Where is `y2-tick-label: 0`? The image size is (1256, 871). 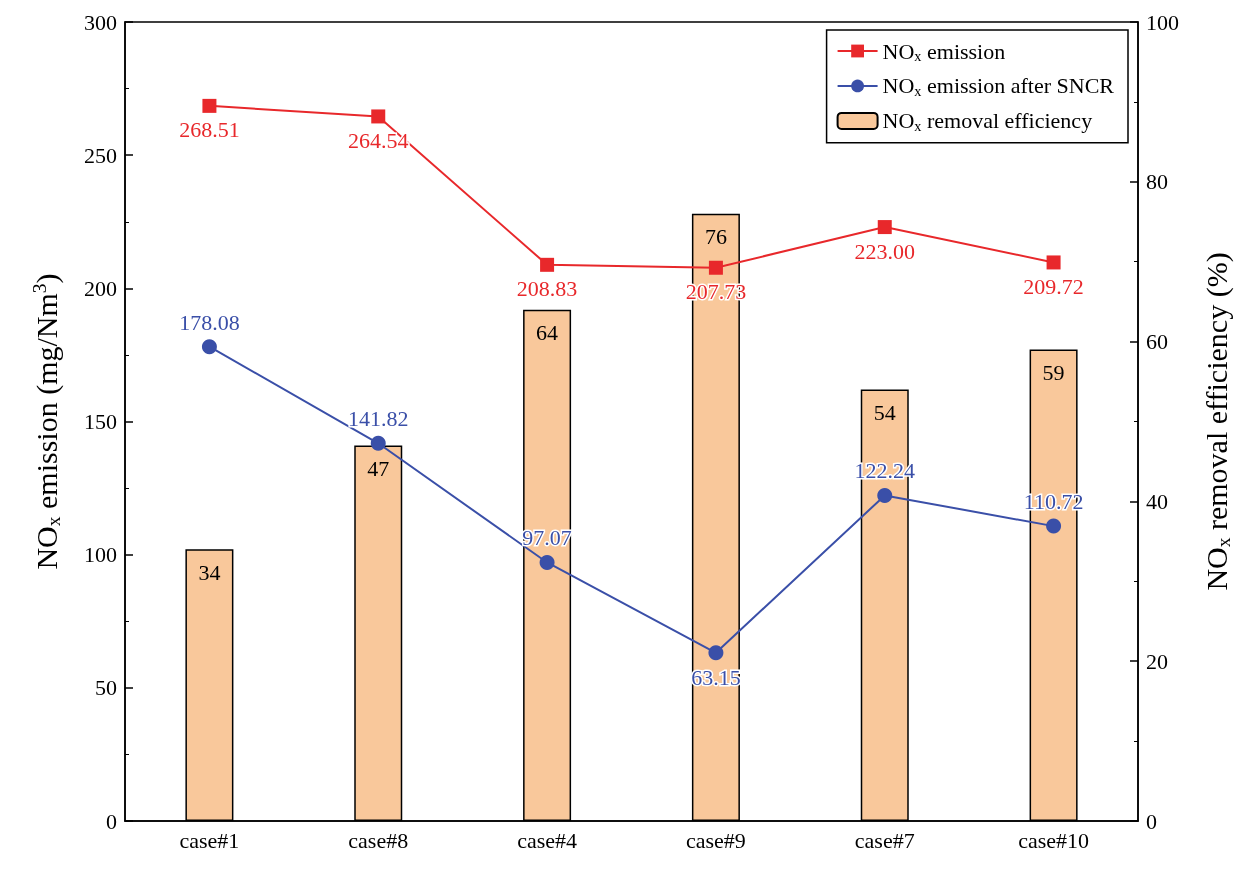
y2-tick-label: 0 is located at coordinates (1151, 821).